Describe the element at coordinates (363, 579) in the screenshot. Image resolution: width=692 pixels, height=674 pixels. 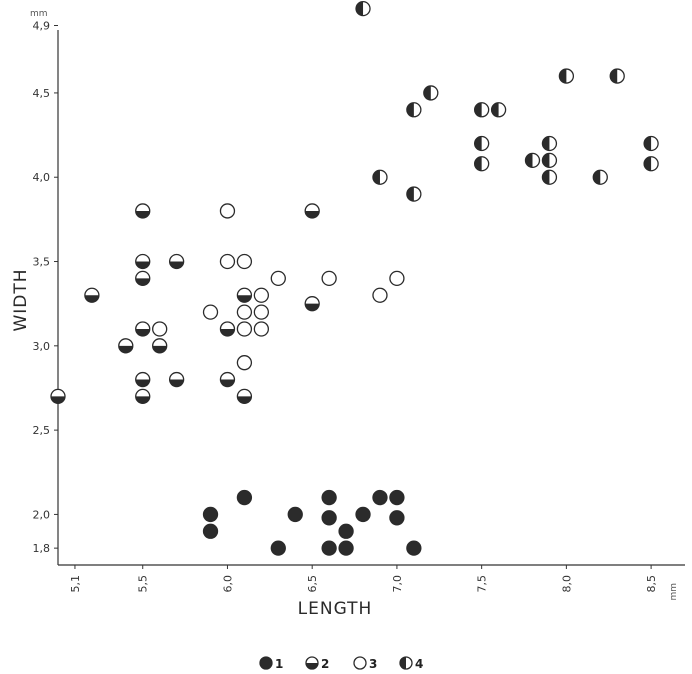
I see `x-ticks: 5,1 5,5 6,0 6,5 7,0 7,5 8,0 8,5` at that location.